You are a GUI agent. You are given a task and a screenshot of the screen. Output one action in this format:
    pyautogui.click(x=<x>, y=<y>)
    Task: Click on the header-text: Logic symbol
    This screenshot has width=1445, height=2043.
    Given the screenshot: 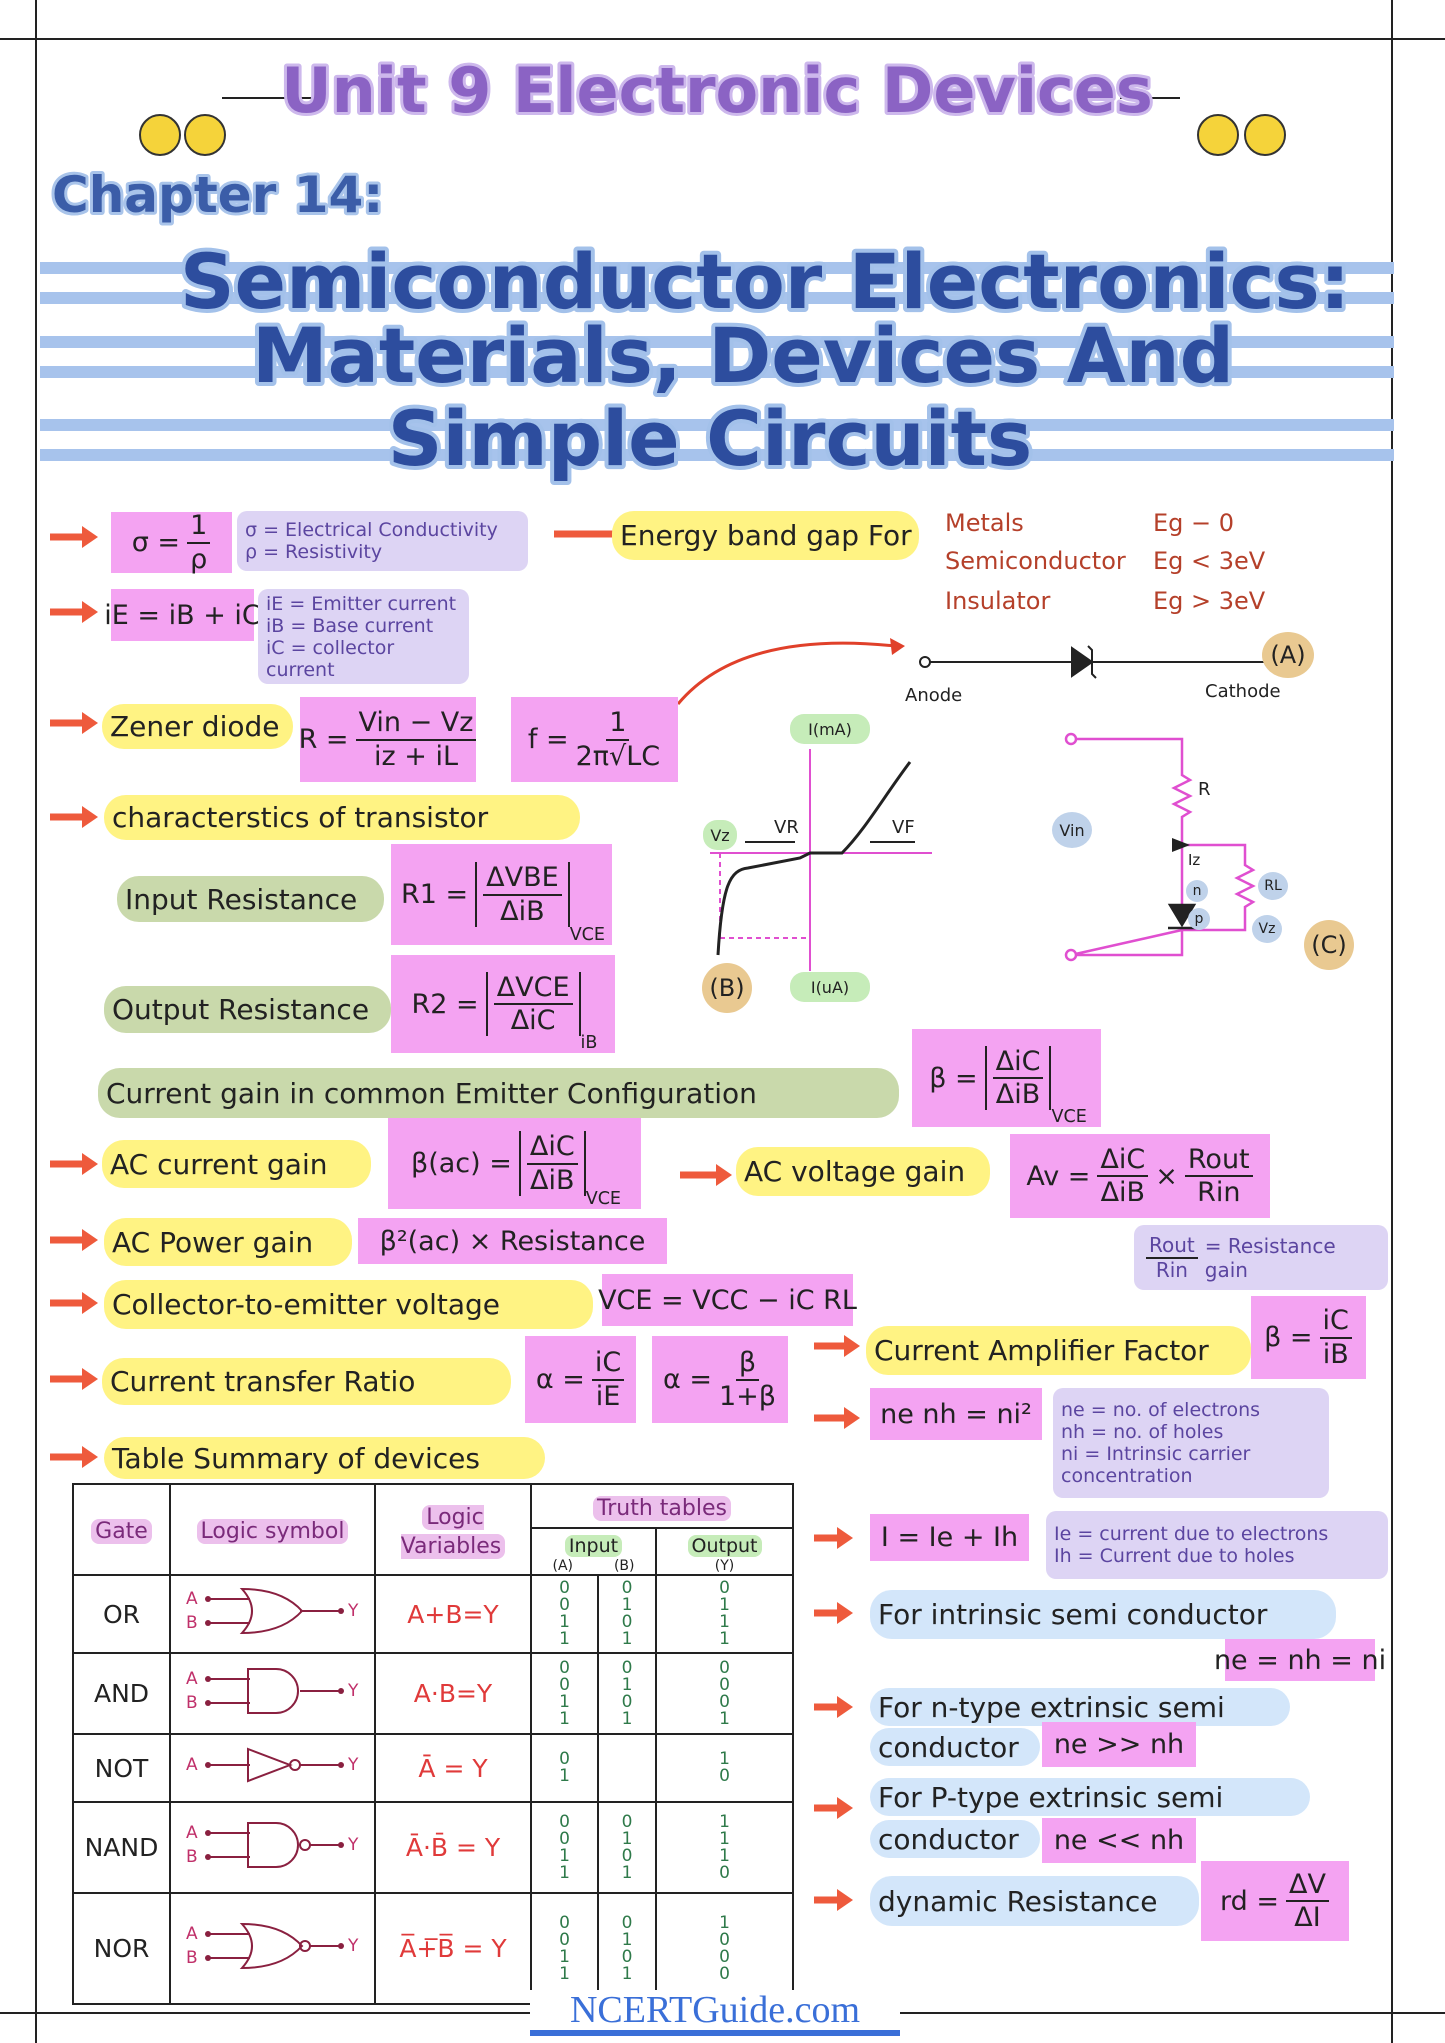 What is the action you would take?
    pyautogui.click(x=272, y=1531)
    